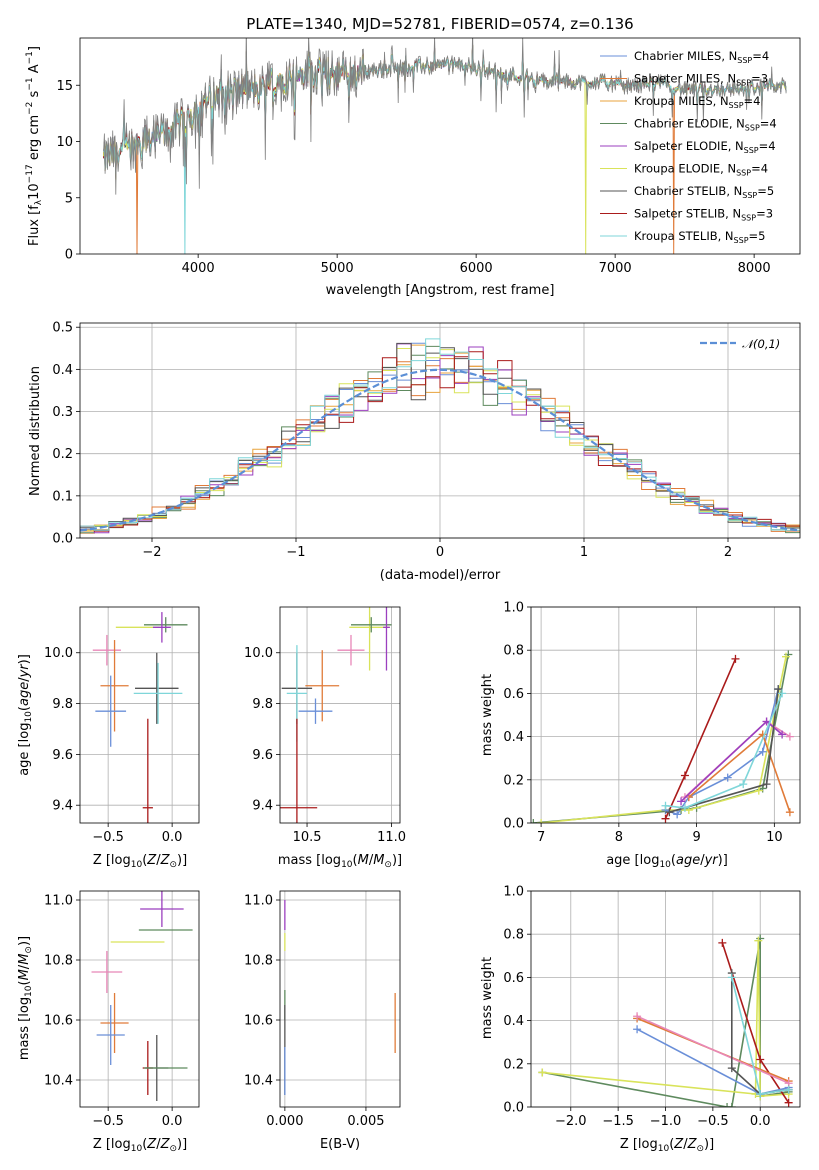  Describe the element at coordinates (151, 552) in the screenshot. I see `x-tick-label: −2` at that location.